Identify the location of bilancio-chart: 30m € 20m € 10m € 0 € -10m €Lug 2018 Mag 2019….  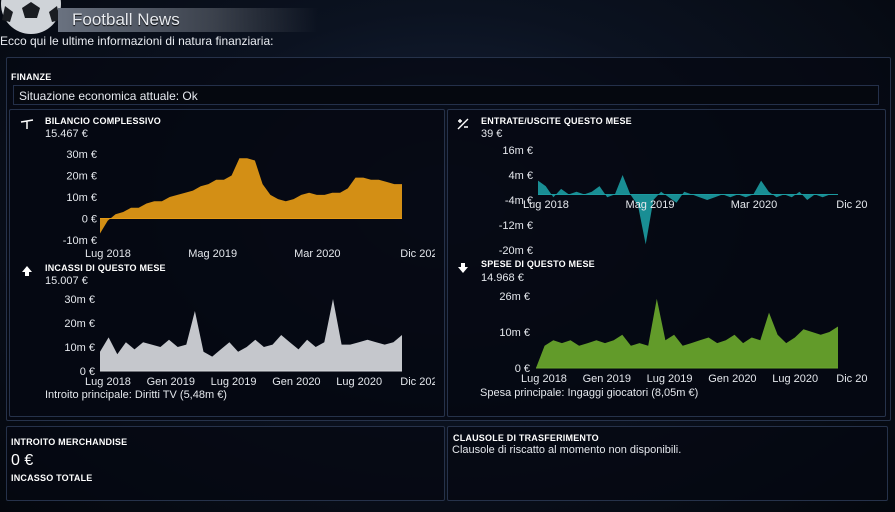
(249, 204).